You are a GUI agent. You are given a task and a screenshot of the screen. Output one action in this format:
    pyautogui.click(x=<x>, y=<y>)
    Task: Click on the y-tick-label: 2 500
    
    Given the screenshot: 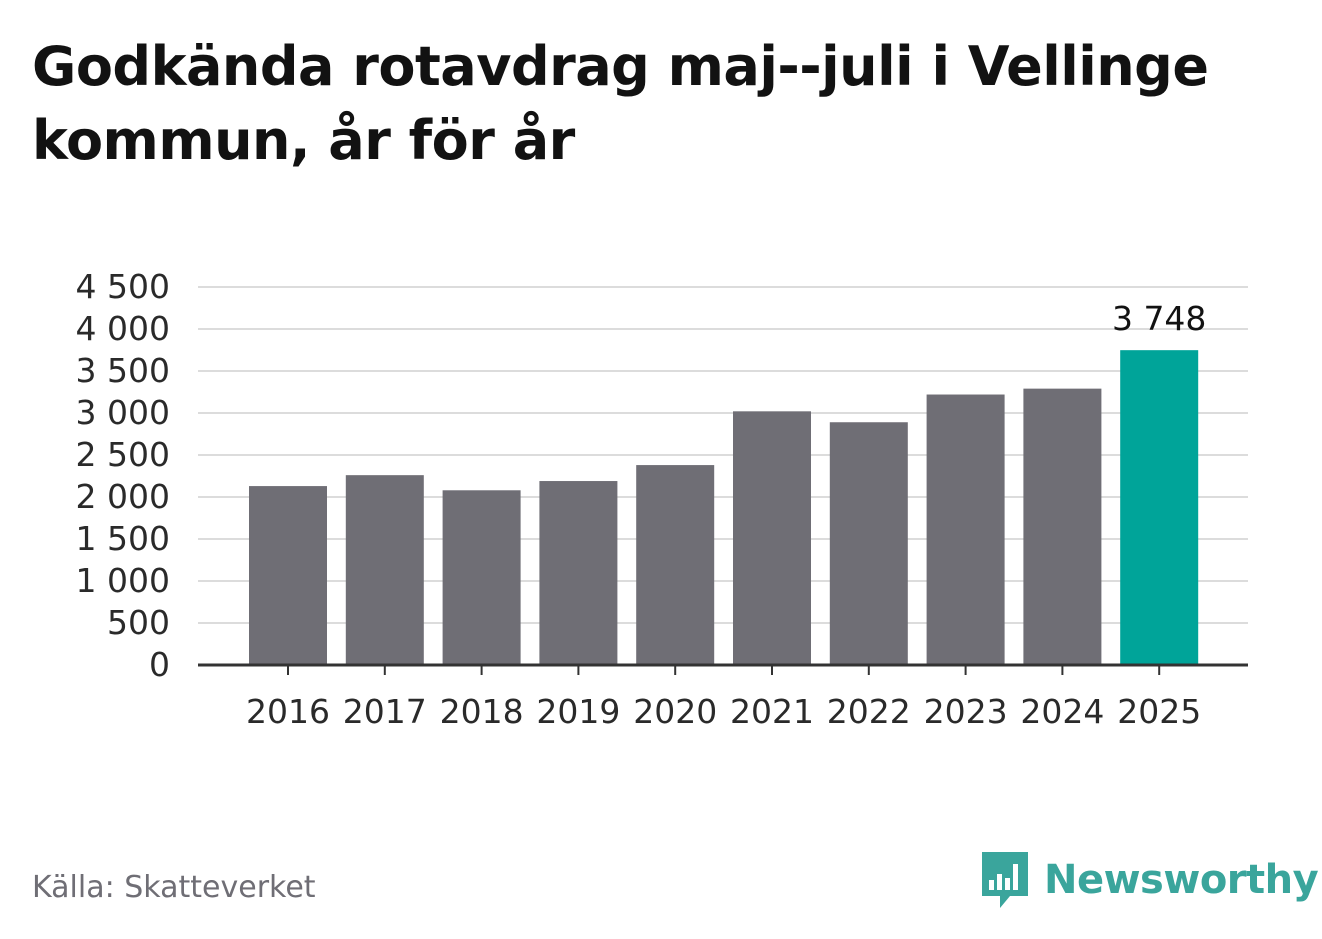 What is the action you would take?
    pyautogui.click(x=123, y=454)
    